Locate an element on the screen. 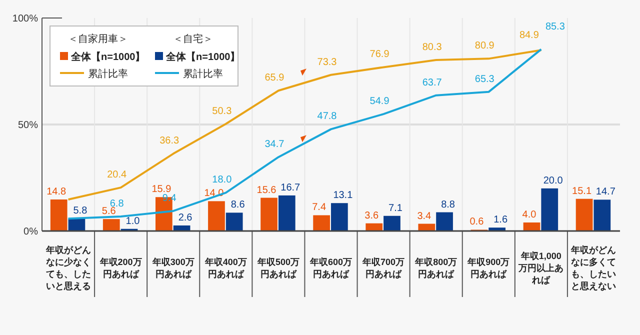 The height and width of the screenshot is (335, 640). data-label: 80.9 is located at coordinates (484, 46).